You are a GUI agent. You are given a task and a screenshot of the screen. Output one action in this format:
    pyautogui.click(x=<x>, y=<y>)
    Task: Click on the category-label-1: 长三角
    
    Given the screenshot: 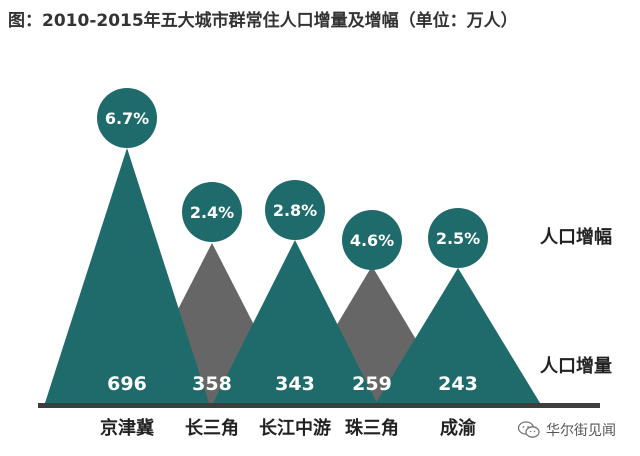 What is the action you would take?
    pyautogui.click(x=212, y=428)
    